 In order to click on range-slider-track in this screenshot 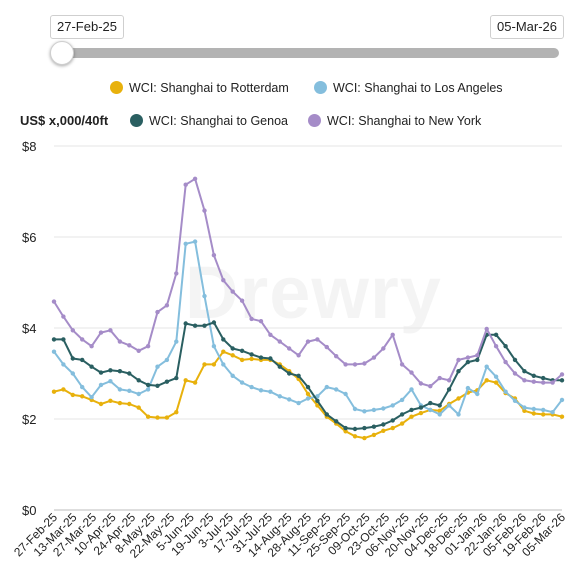, I will do `click(305, 53)`.